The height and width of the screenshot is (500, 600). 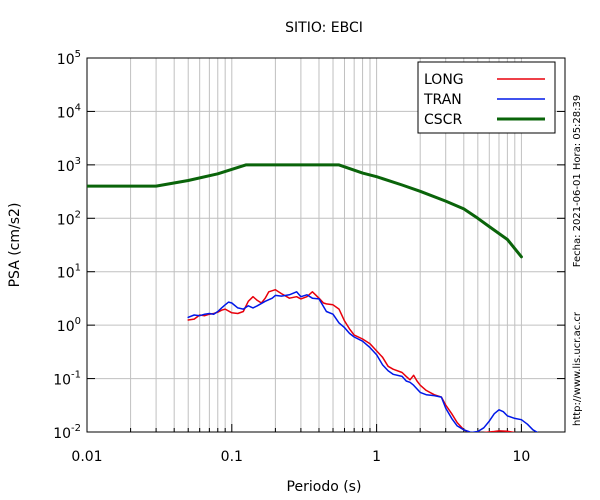 I want to click on y-tick-exponent: -1, so click(x=76, y=375).